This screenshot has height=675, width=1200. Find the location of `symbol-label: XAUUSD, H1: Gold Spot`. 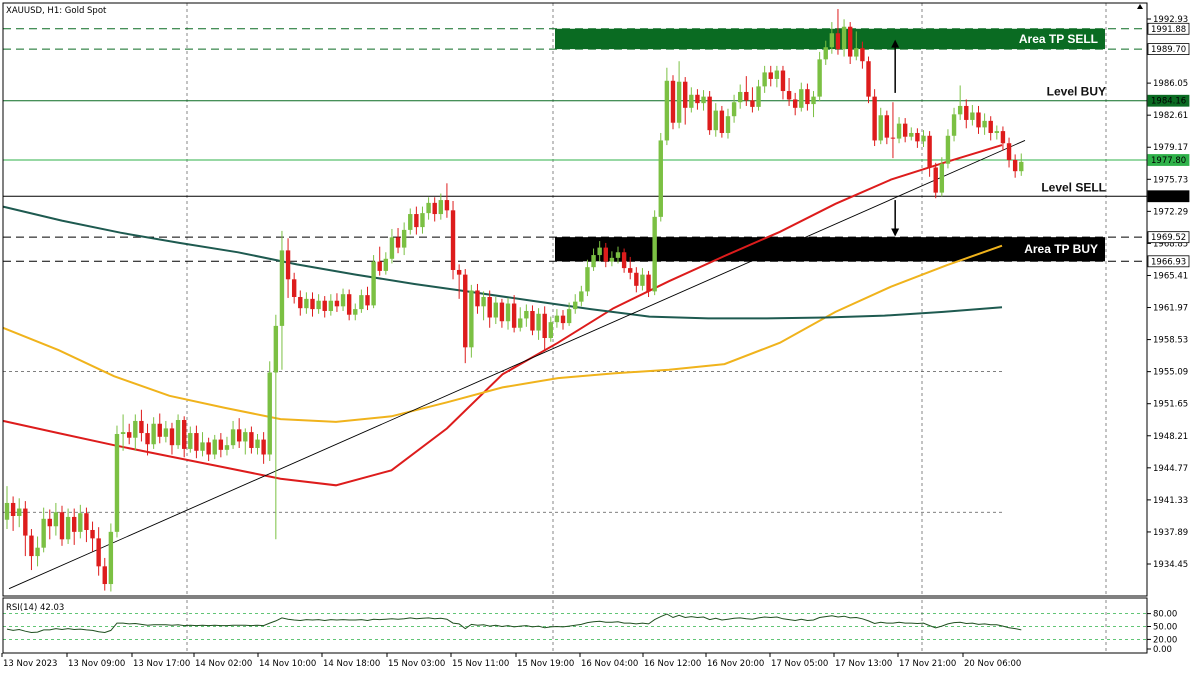

symbol-label: XAUUSD, H1: Gold Spot is located at coordinates (56, 11).